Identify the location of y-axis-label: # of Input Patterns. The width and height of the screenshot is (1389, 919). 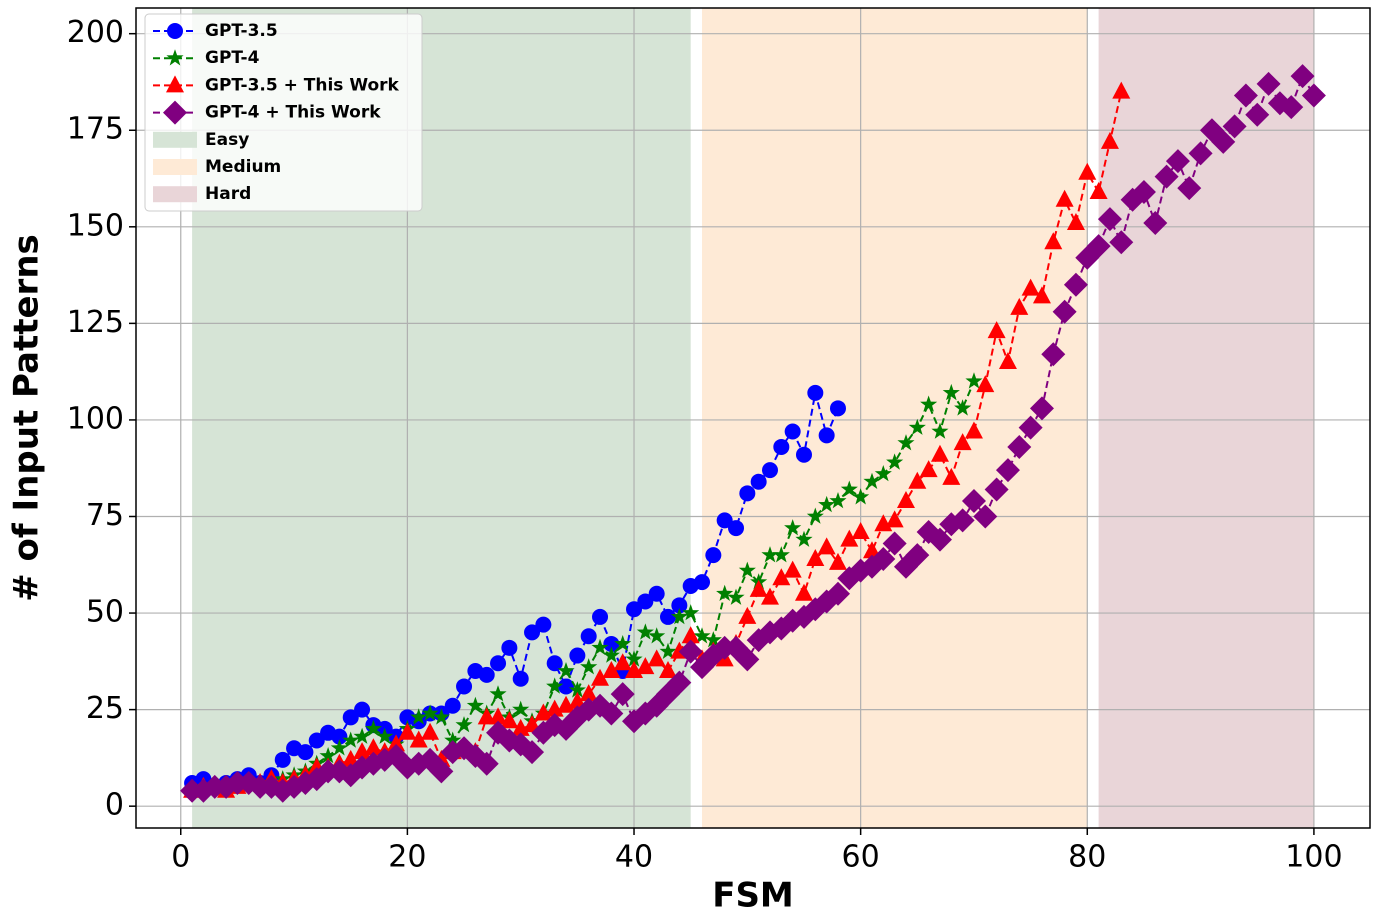
(27, 418).